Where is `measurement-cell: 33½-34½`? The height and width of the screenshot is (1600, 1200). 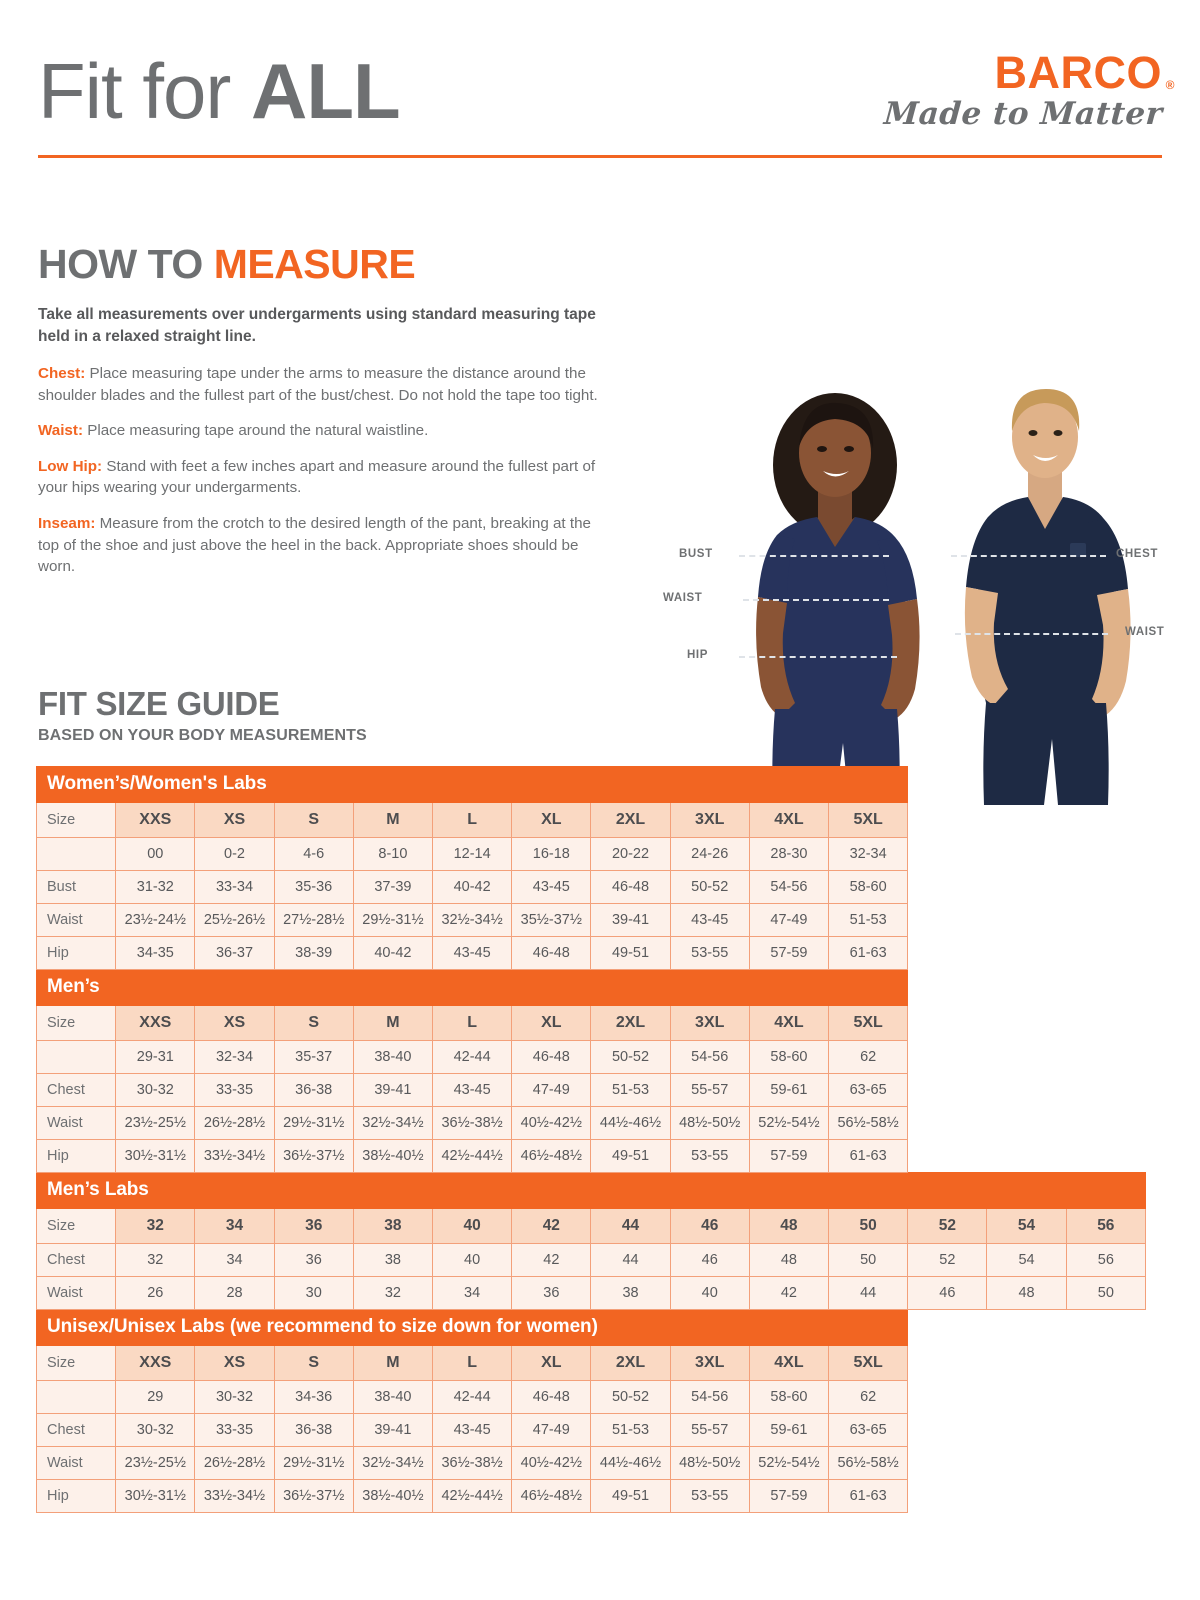
measurement-cell: 33½-34½ is located at coordinates (234, 1156).